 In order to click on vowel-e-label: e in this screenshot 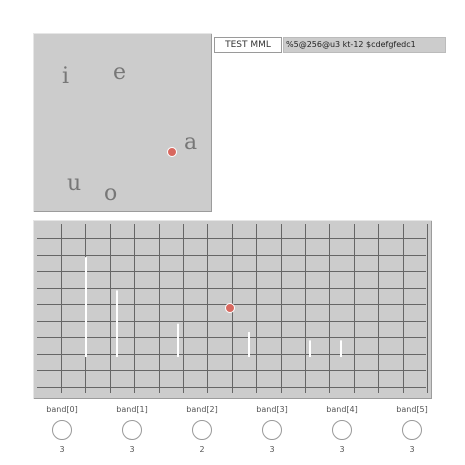, I will do `click(120, 72)`.